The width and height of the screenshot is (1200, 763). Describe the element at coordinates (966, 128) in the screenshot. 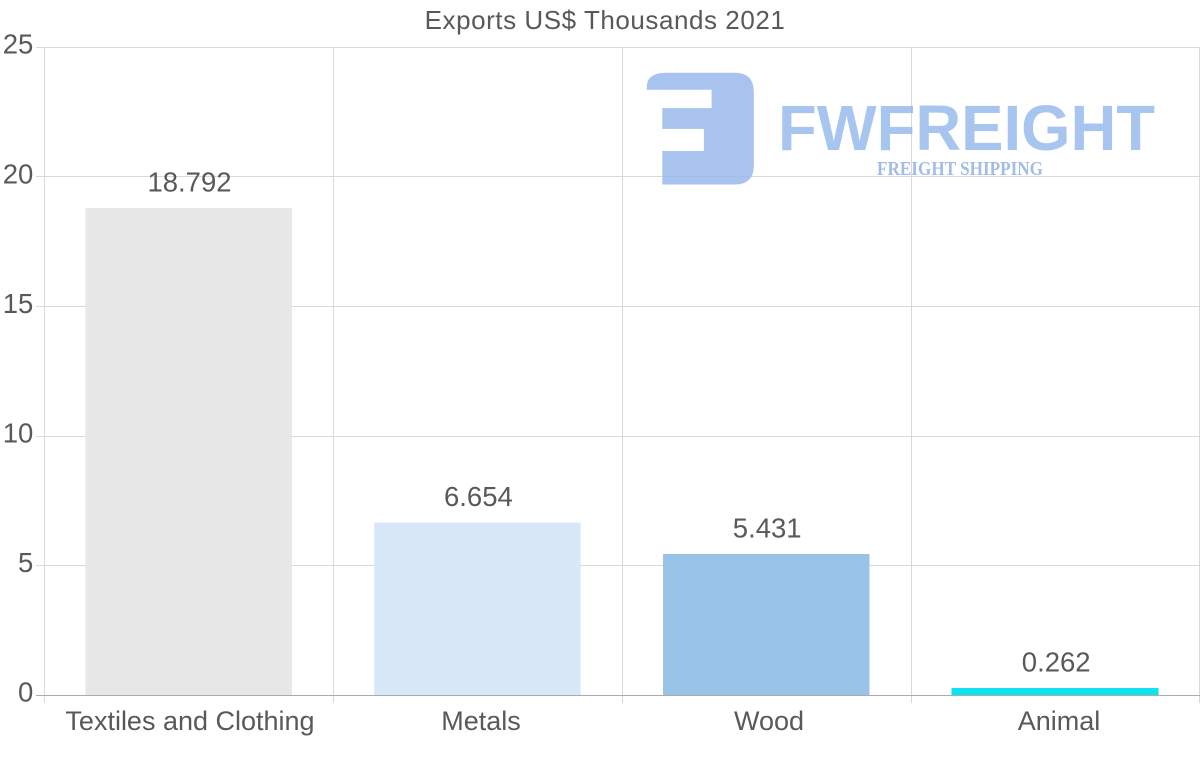

I see `svg-text: FWFREIGHT` at that location.